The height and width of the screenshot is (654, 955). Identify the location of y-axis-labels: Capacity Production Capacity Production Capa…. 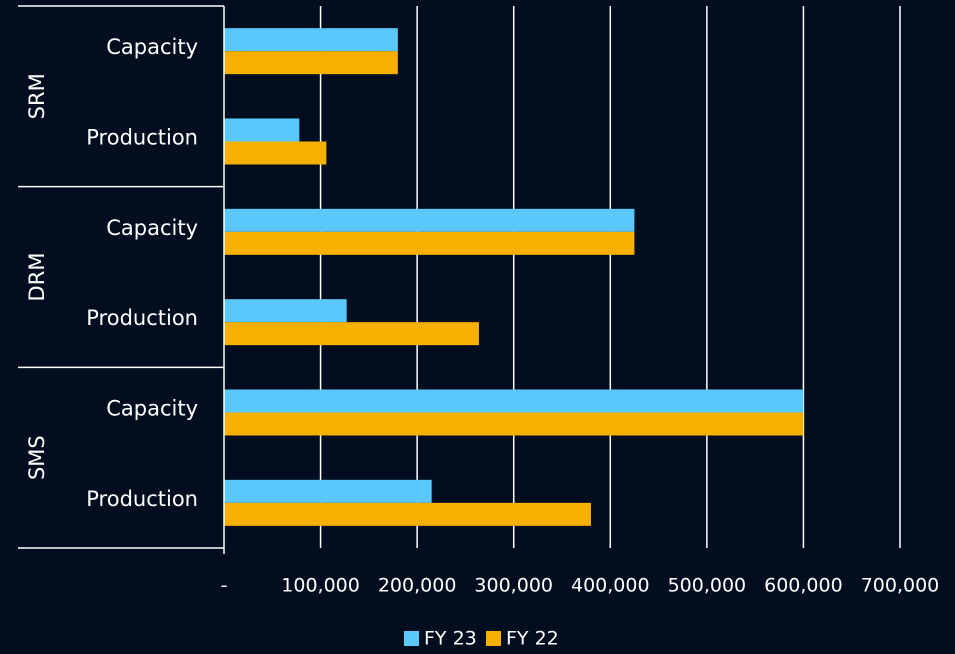
(111, 273).